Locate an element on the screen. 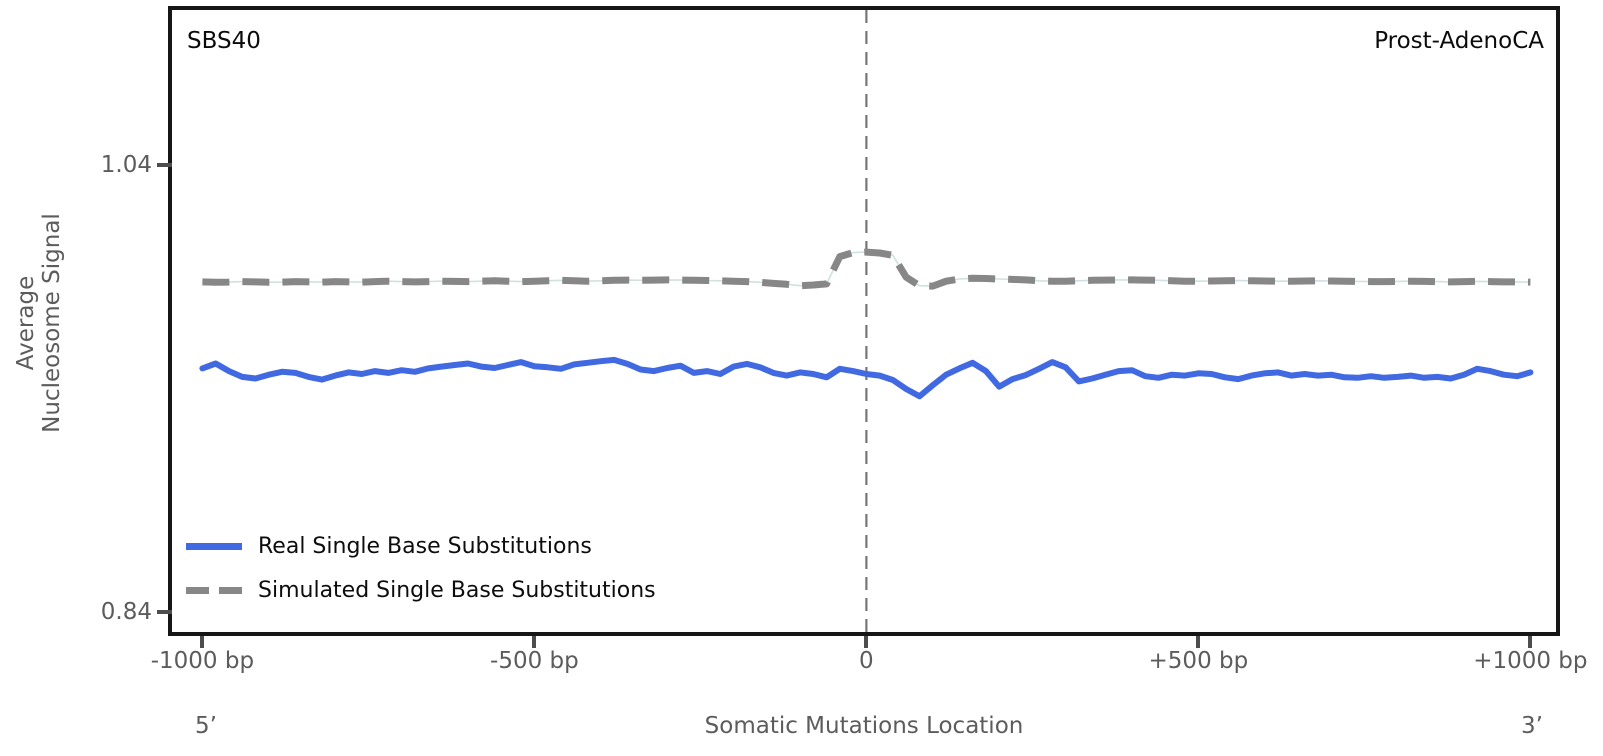 The image size is (1603, 756). y-tick-label-0.84: 0.84 is located at coordinates (126, 612).